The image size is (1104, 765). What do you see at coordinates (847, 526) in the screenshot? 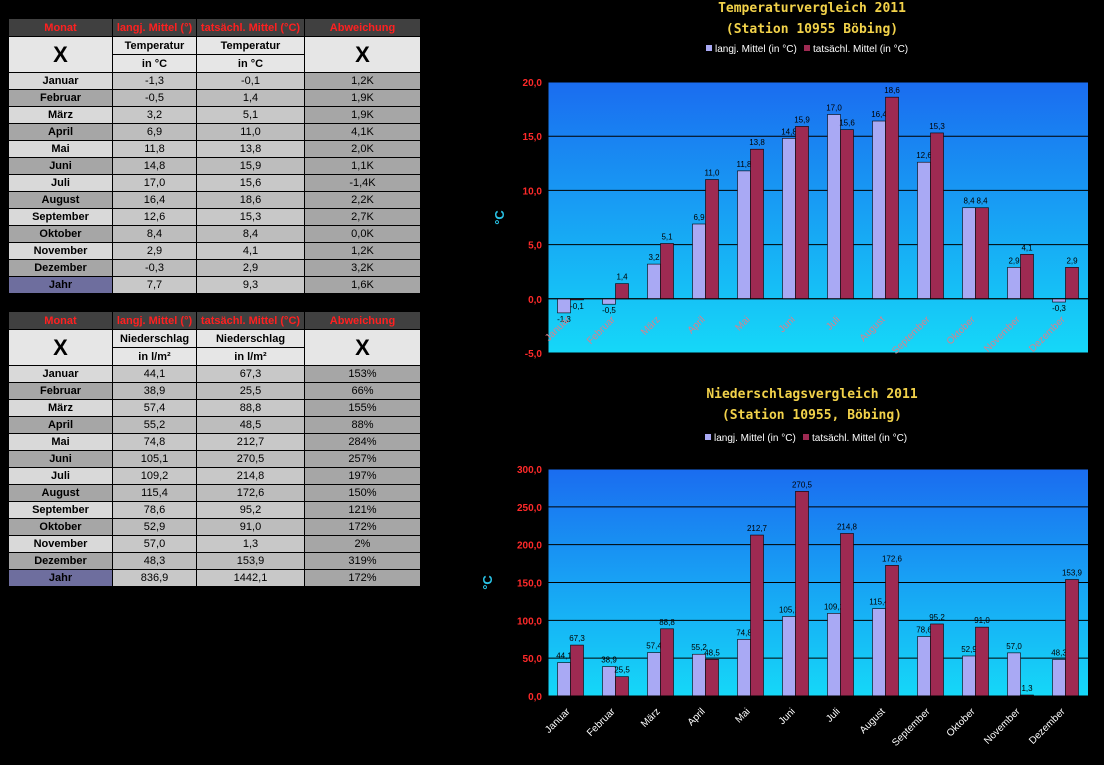
I see `data-label: 214,8` at bounding box center [847, 526].